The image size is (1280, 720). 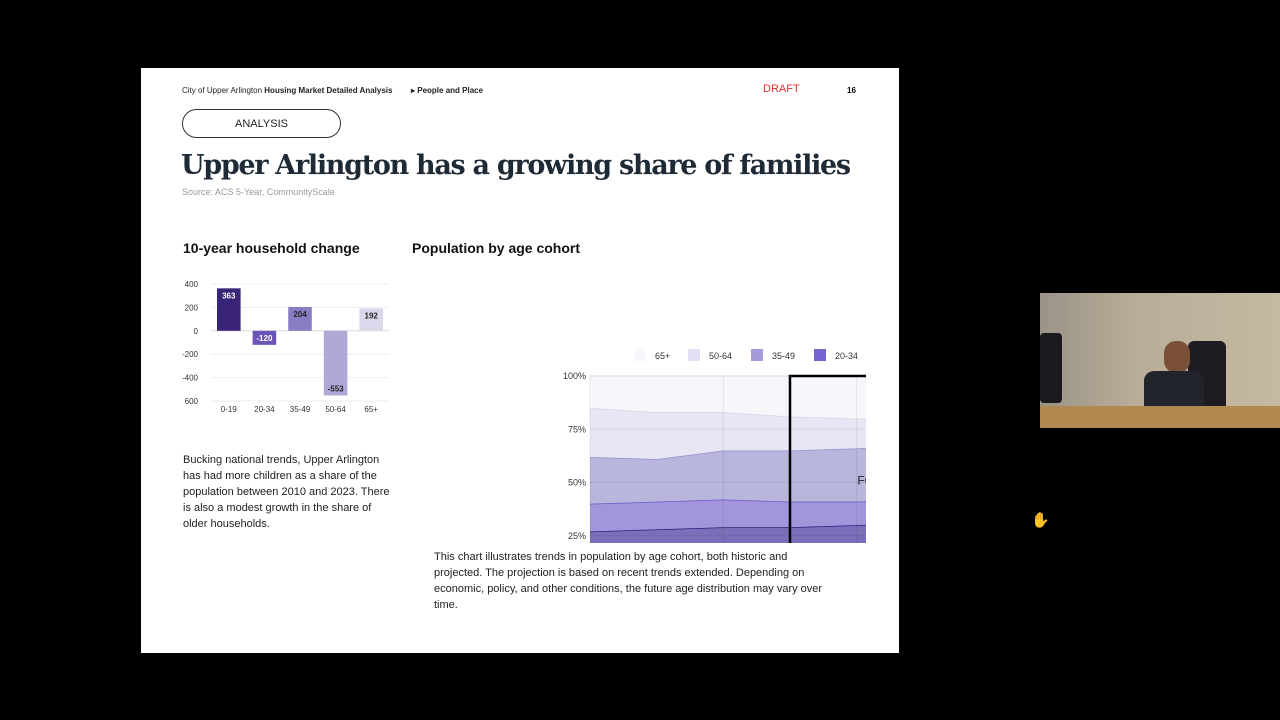 I want to click on hand-cursor-icon: ✋, so click(x=1040, y=520).